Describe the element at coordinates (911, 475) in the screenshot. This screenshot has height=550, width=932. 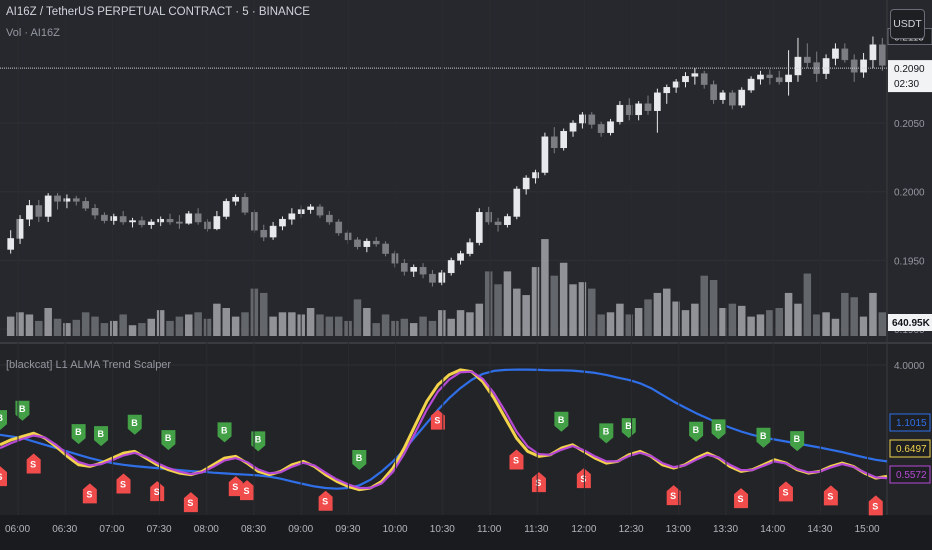
I see `indicator-value-label: 0.5572` at that location.